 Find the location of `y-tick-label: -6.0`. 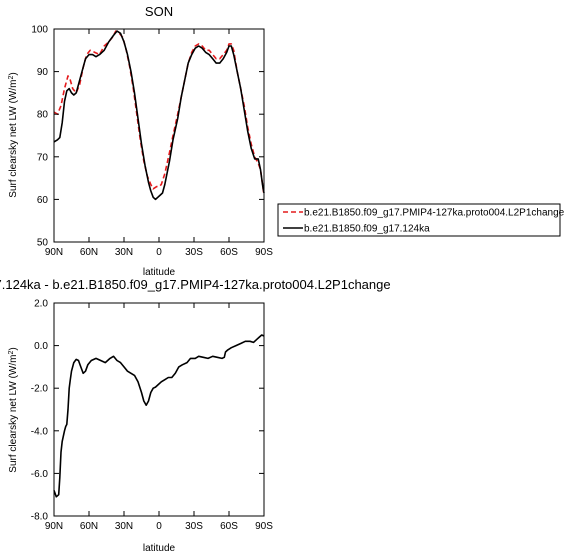

y-tick-label: -6.0 is located at coordinates (40, 474).